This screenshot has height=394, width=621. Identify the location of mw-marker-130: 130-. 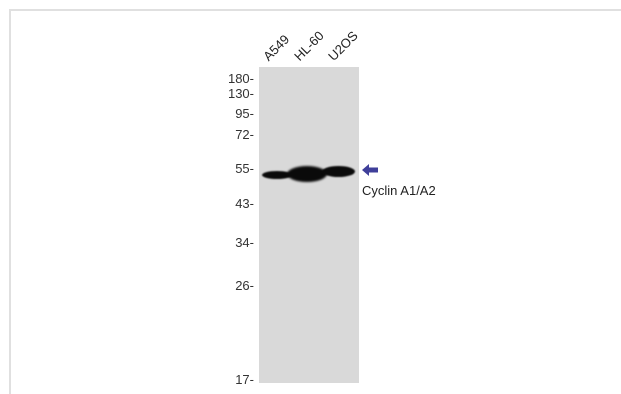
(240, 93).